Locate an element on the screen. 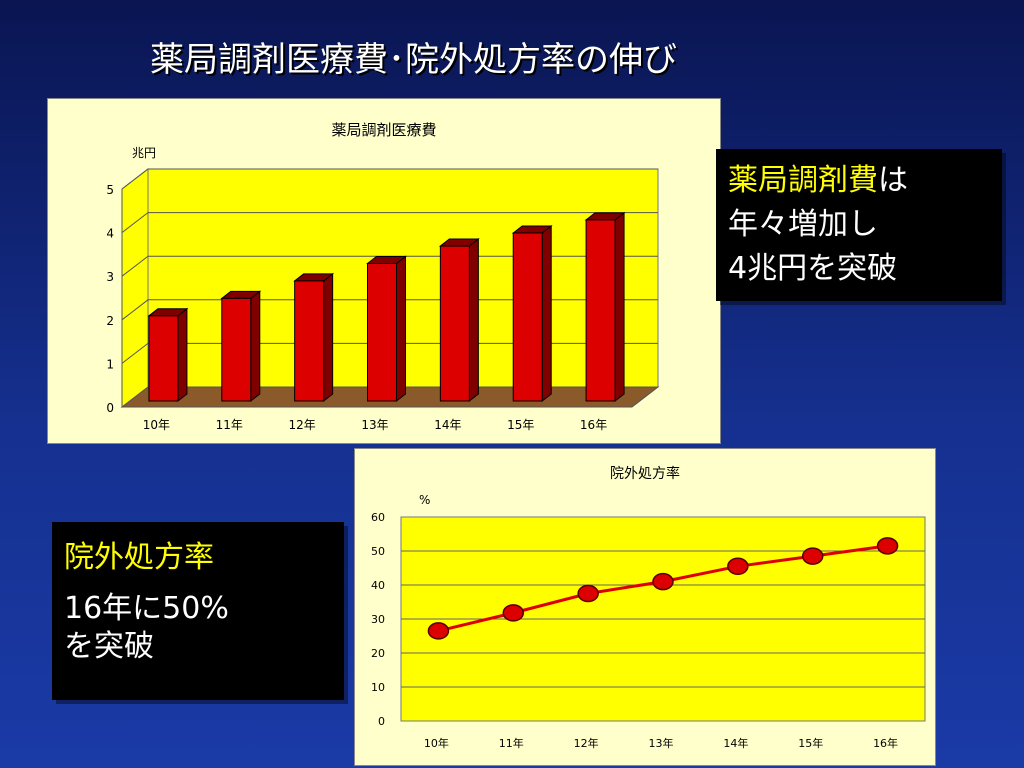  callout-bar-line2: 年々増加し is located at coordinates (803, 224).